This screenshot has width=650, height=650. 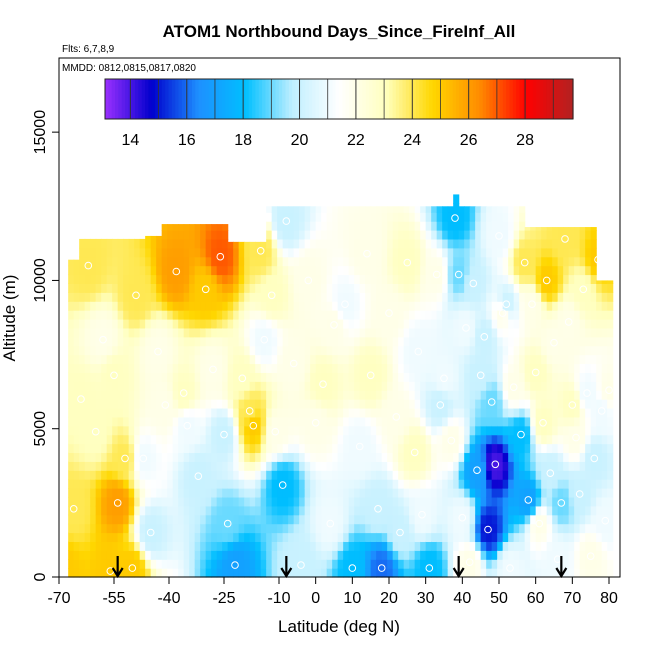 I want to click on colorbar-tick-label: 16, so click(x=187, y=140).